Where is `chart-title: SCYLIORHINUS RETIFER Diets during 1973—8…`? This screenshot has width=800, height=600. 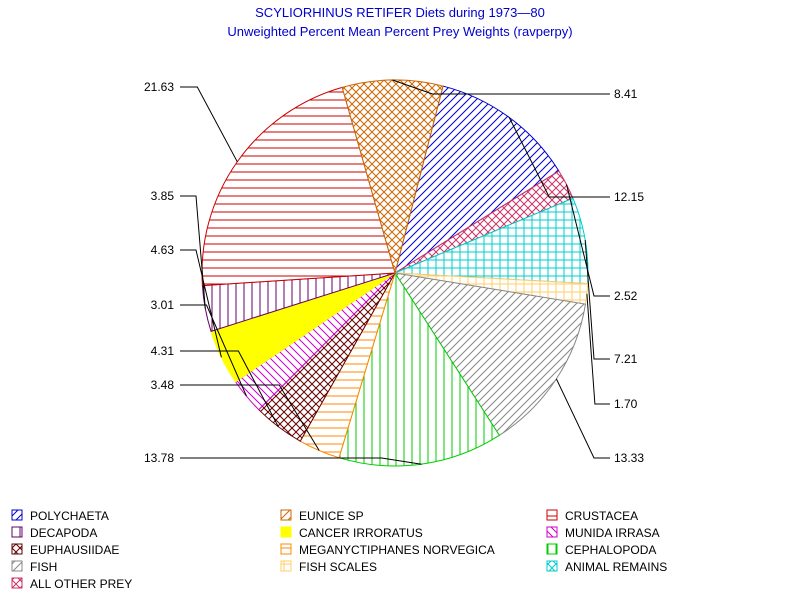 chart-title: SCYLIORHINUS RETIFER Diets during 1973—8… is located at coordinates (400, 12).